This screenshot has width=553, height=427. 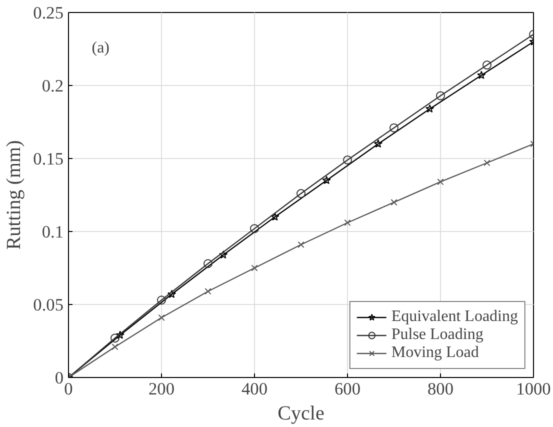 What do you see at coordinates (48, 13) in the screenshot?
I see `y-tick-label: 0.25` at bounding box center [48, 13].